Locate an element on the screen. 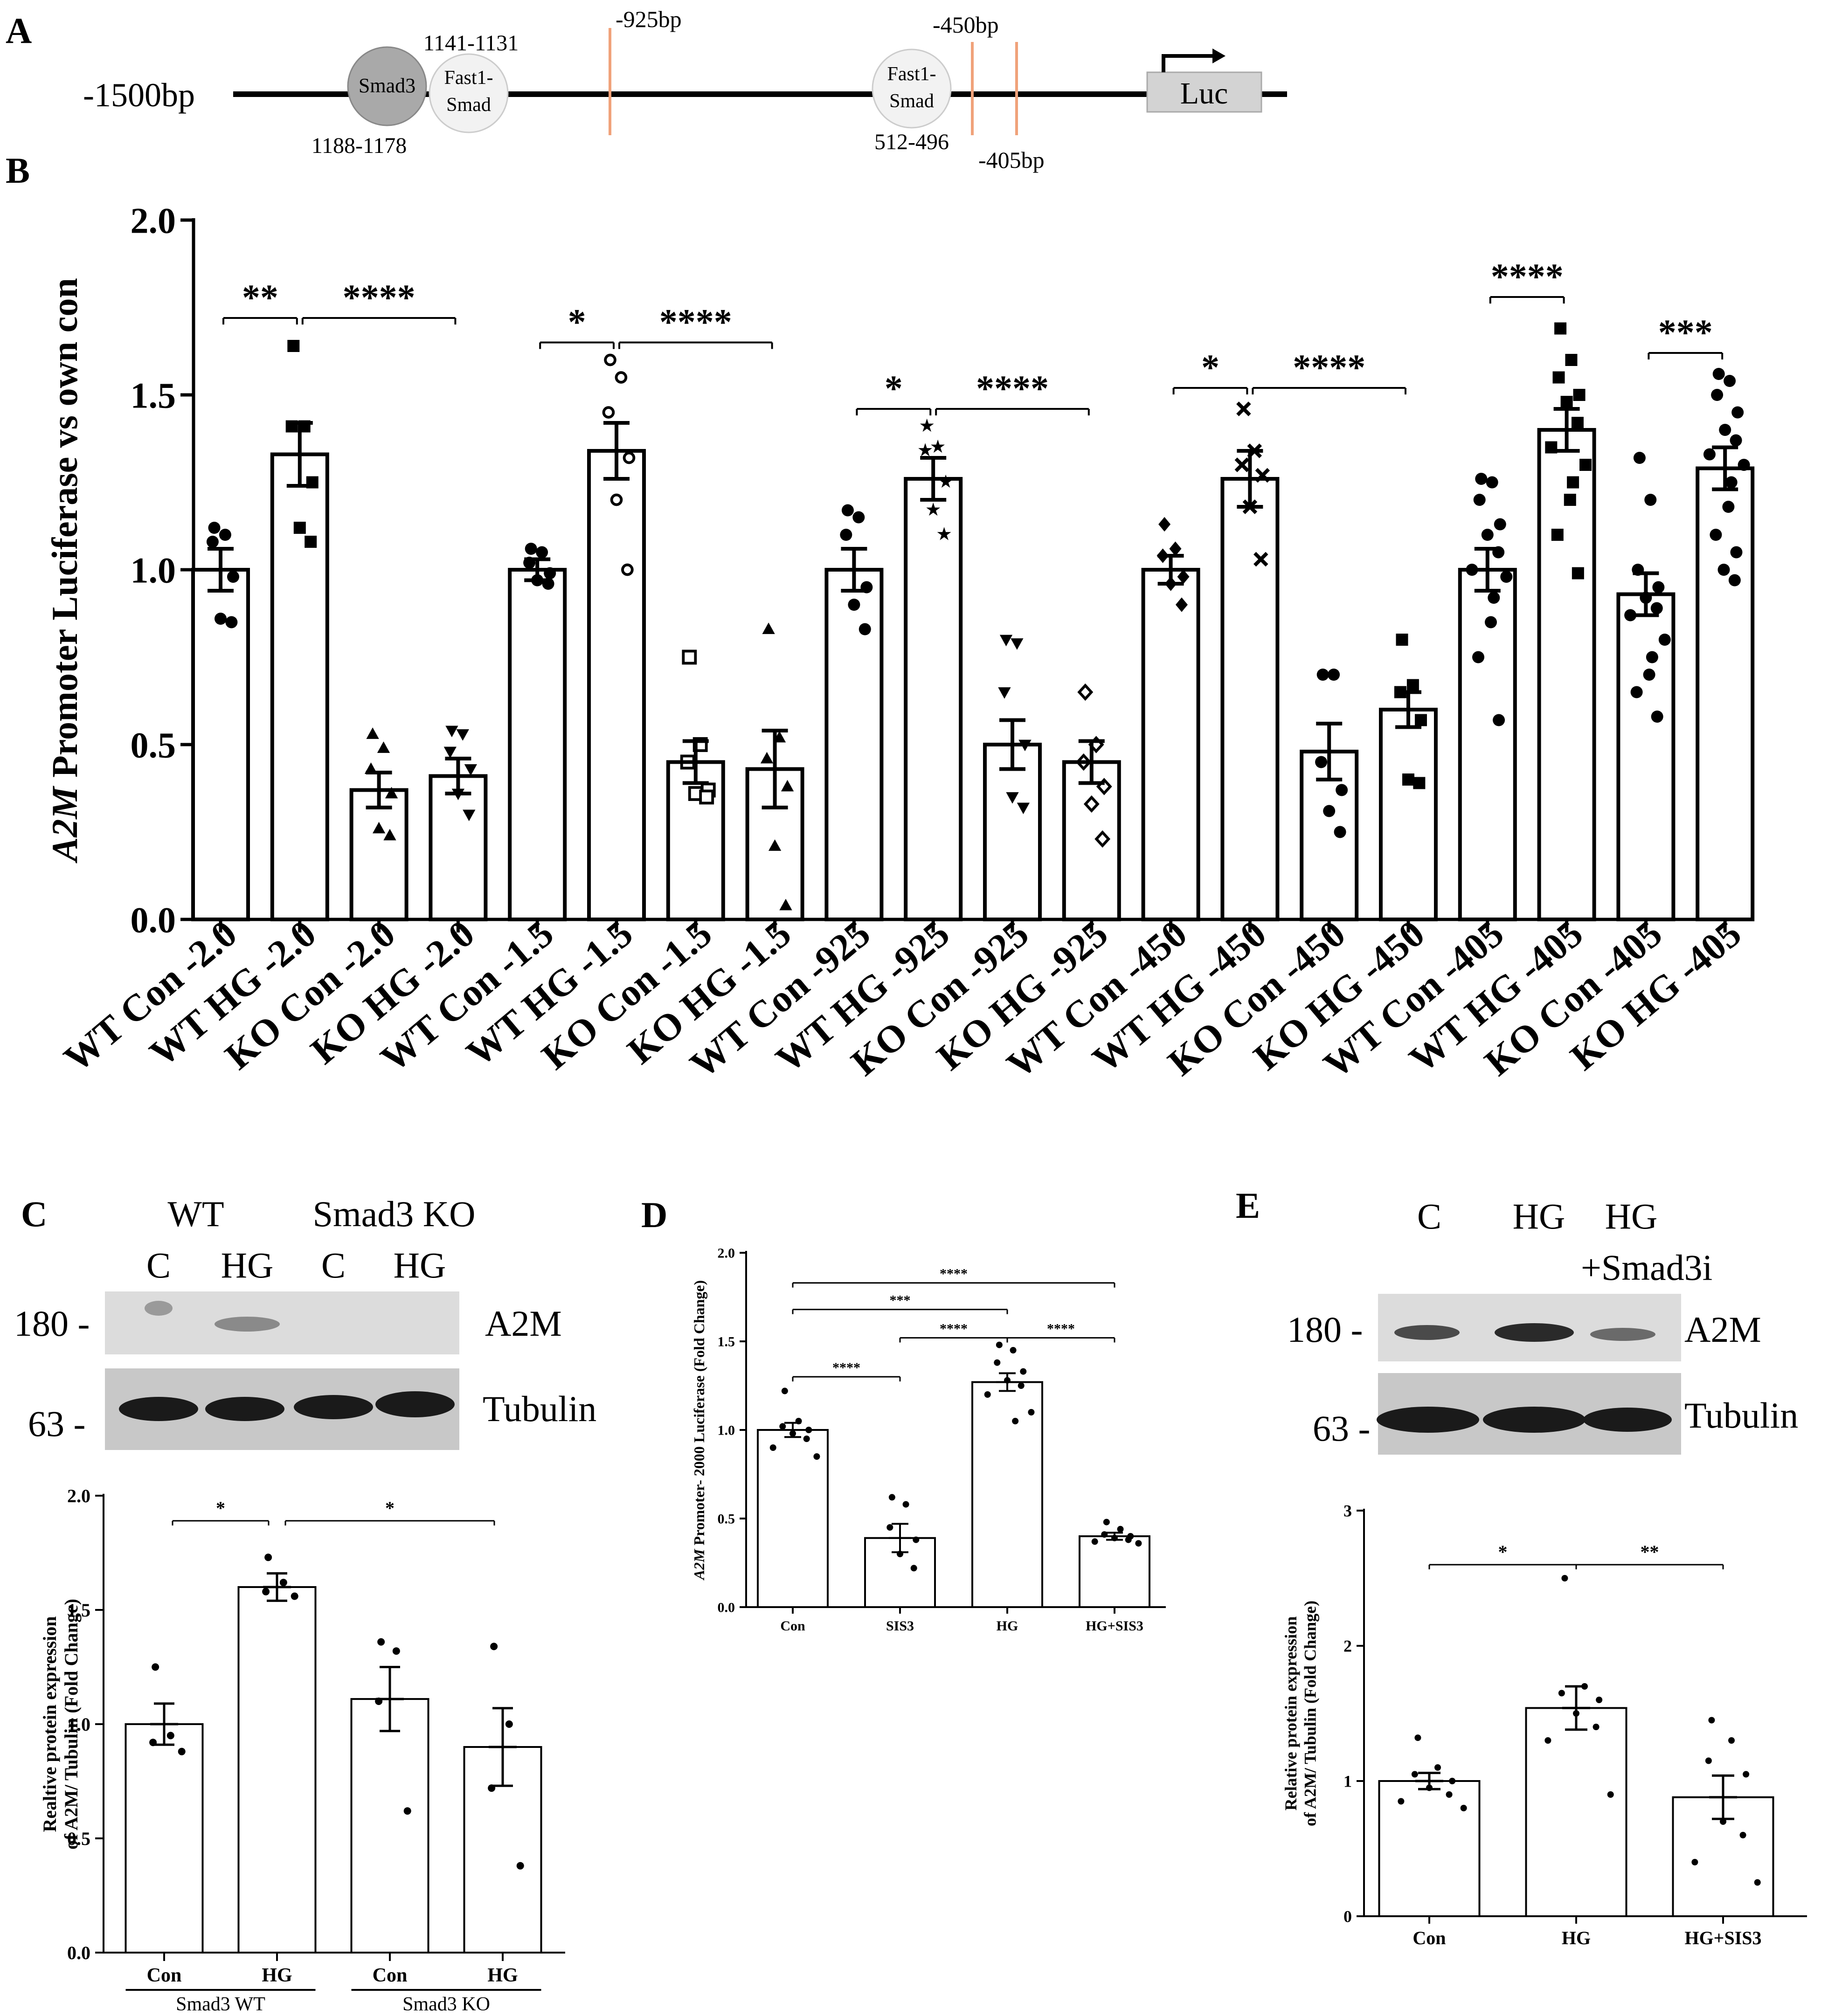 This screenshot has height=2016, width=1828. blot-c-group-wt: WT is located at coordinates (195, 1214).